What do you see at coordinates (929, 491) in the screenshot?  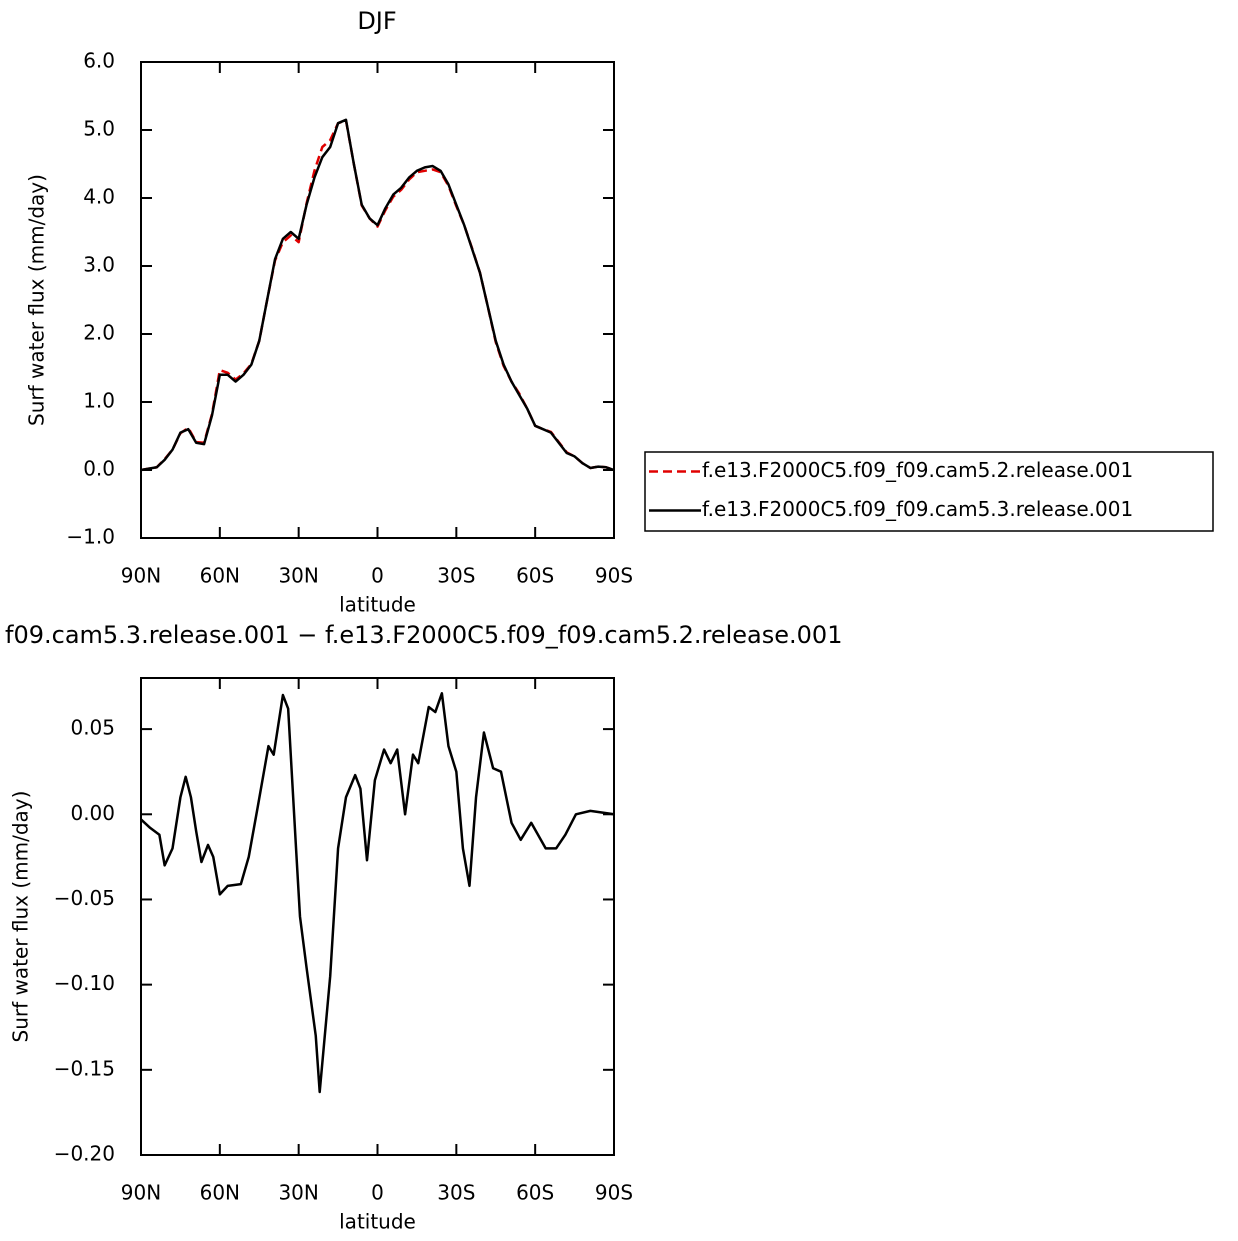 I see `legend-box` at bounding box center [929, 491].